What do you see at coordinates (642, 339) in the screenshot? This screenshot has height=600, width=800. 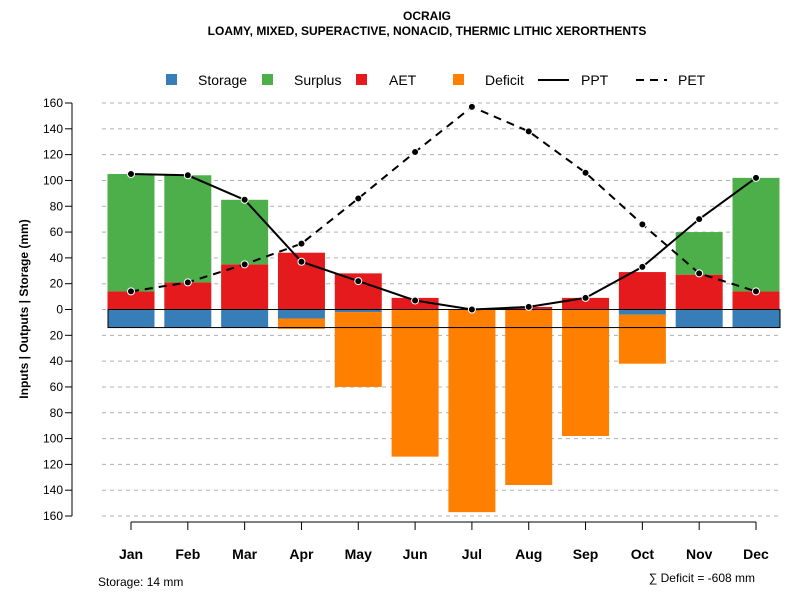 I see `deficit-bar-oct` at bounding box center [642, 339].